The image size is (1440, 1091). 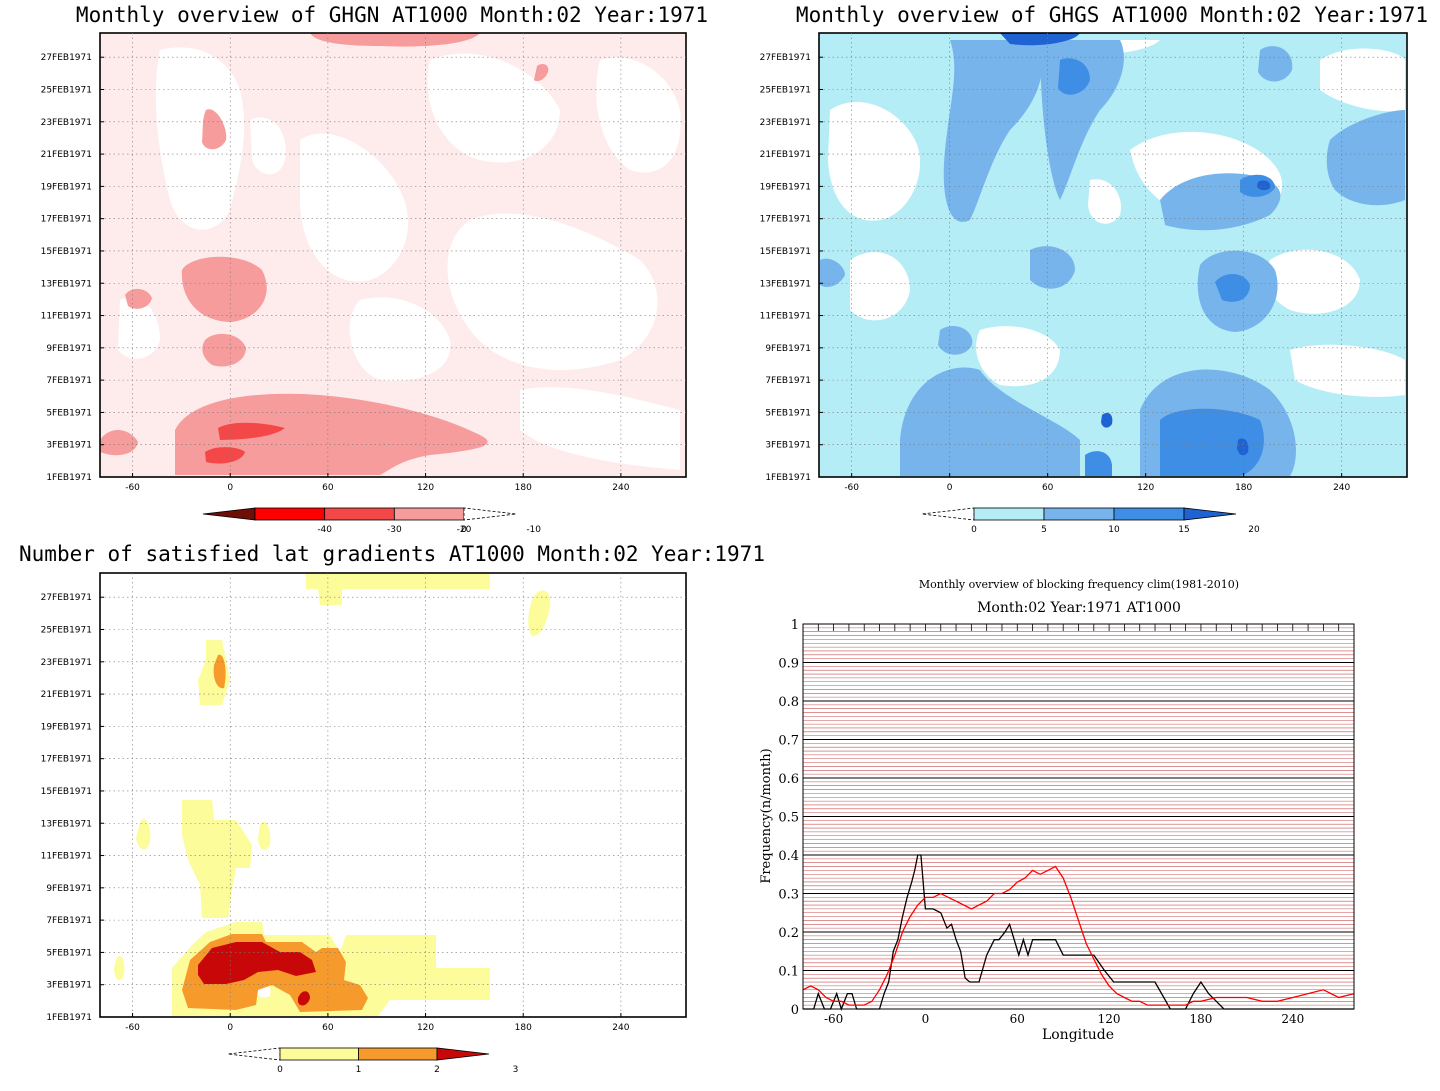 I want to click on frequency-plot-frame, so click(x=1078, y=816).